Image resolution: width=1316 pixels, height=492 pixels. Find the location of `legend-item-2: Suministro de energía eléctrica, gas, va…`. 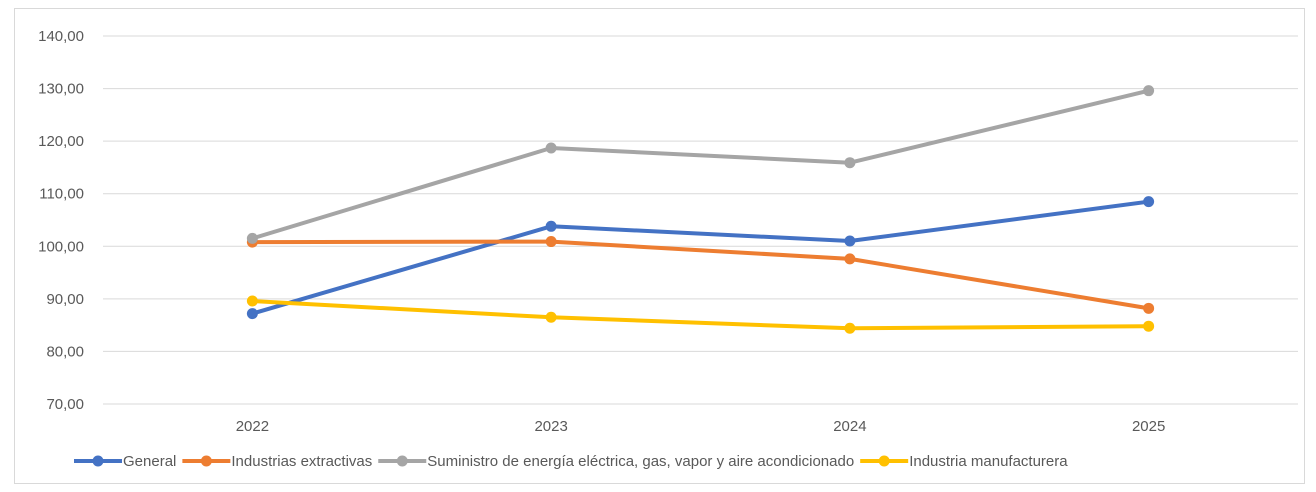

legend-item-2: Suministro de energía eléctrica, gas, va… is located at coordinates (616, 461).